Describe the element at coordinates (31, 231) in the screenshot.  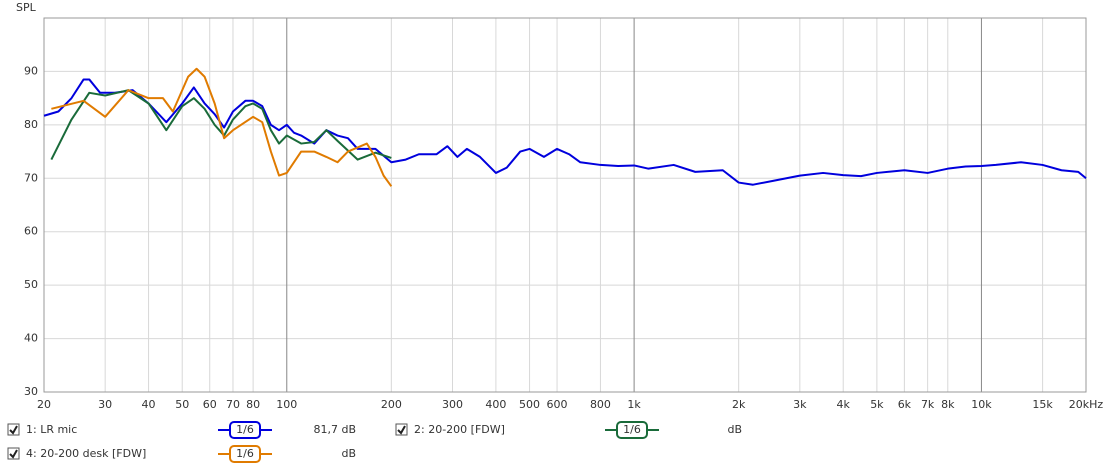
I see `y-tick-label: 60` at that location.